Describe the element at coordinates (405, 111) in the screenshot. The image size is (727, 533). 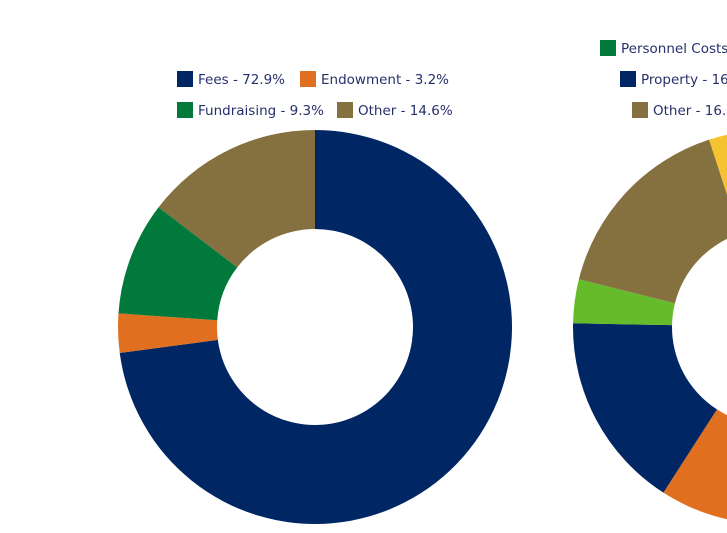
I see `legend-label: Other - 14.6%` at that location.